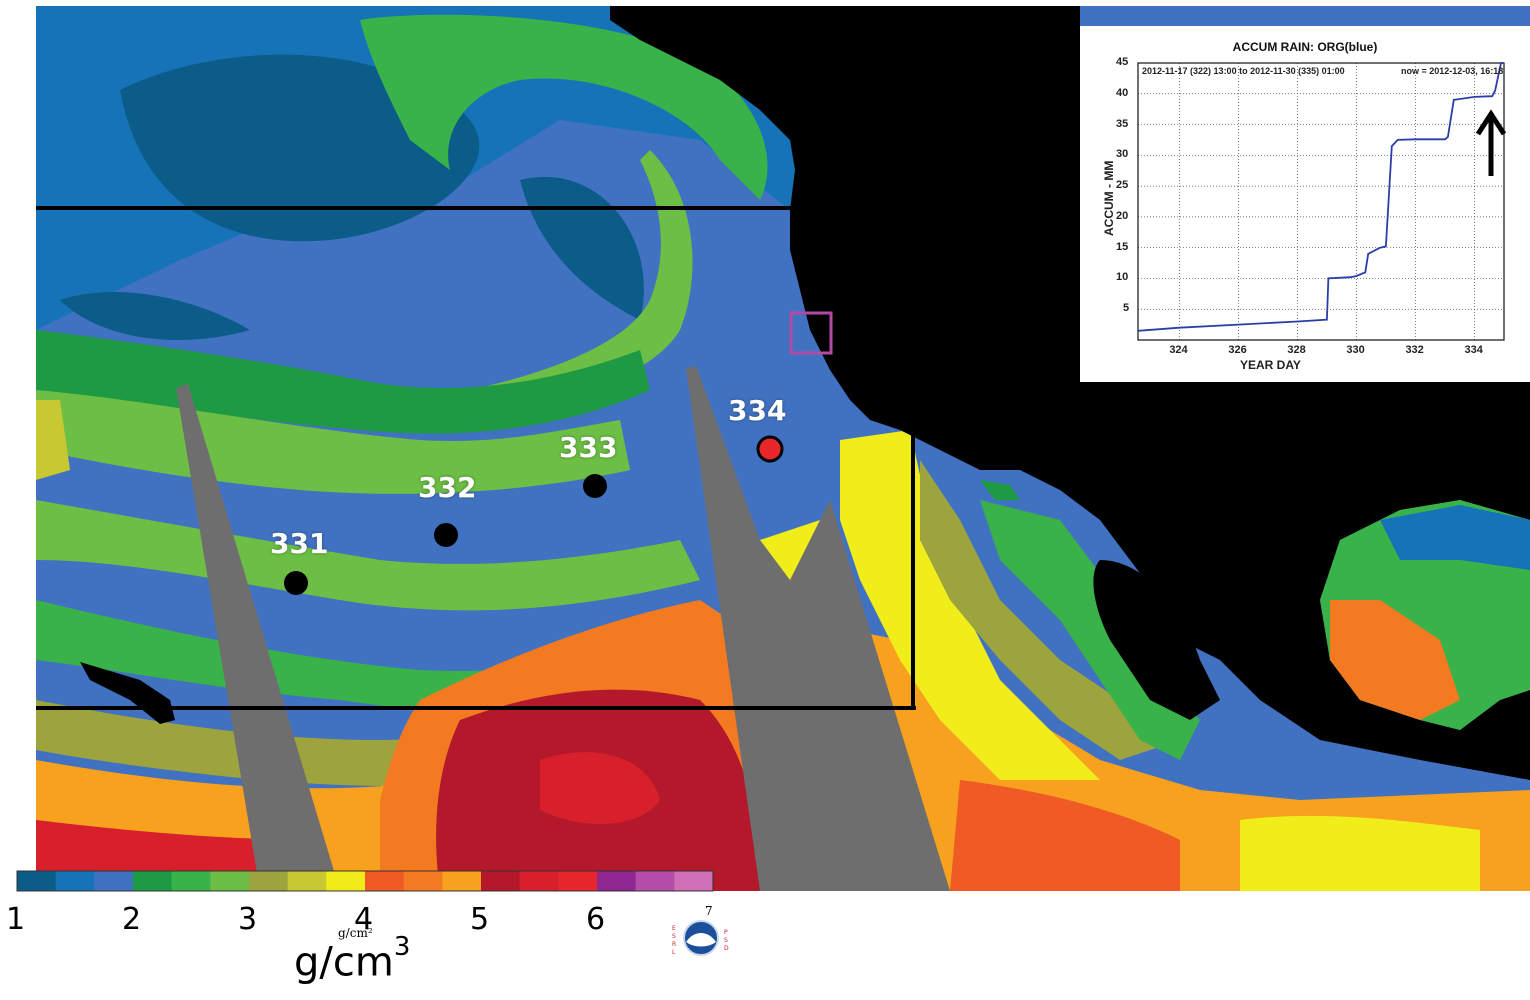  Describe the element at coordinates (447, 487) in the screenshot. I see `track-label-332: 332` at that location.